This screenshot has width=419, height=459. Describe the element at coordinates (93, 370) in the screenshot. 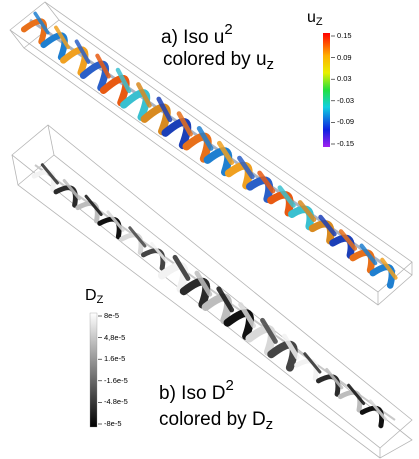

I see `colorbar-b` at that location.